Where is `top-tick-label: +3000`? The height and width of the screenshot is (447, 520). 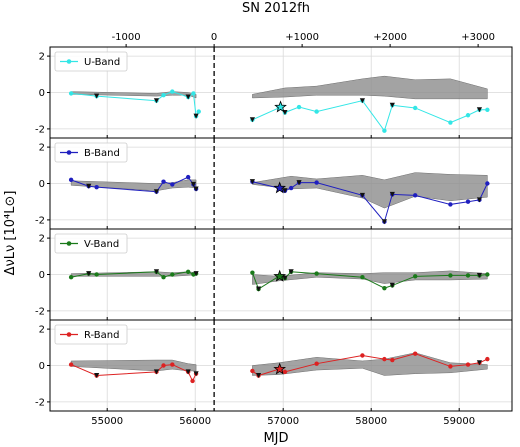 top-tick-label: +3000 is located at coordinates (478, 37).